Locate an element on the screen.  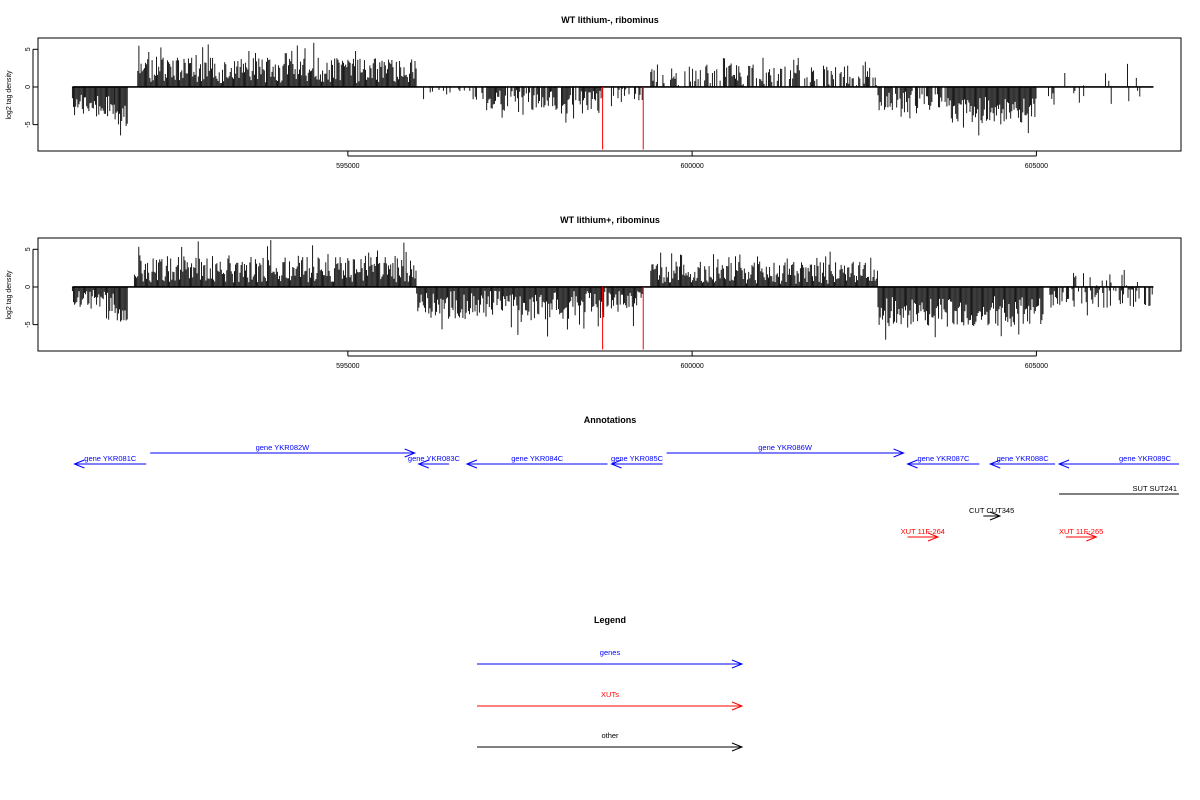
feature-label: gene YKR083C is located at coordinates (434, 458).